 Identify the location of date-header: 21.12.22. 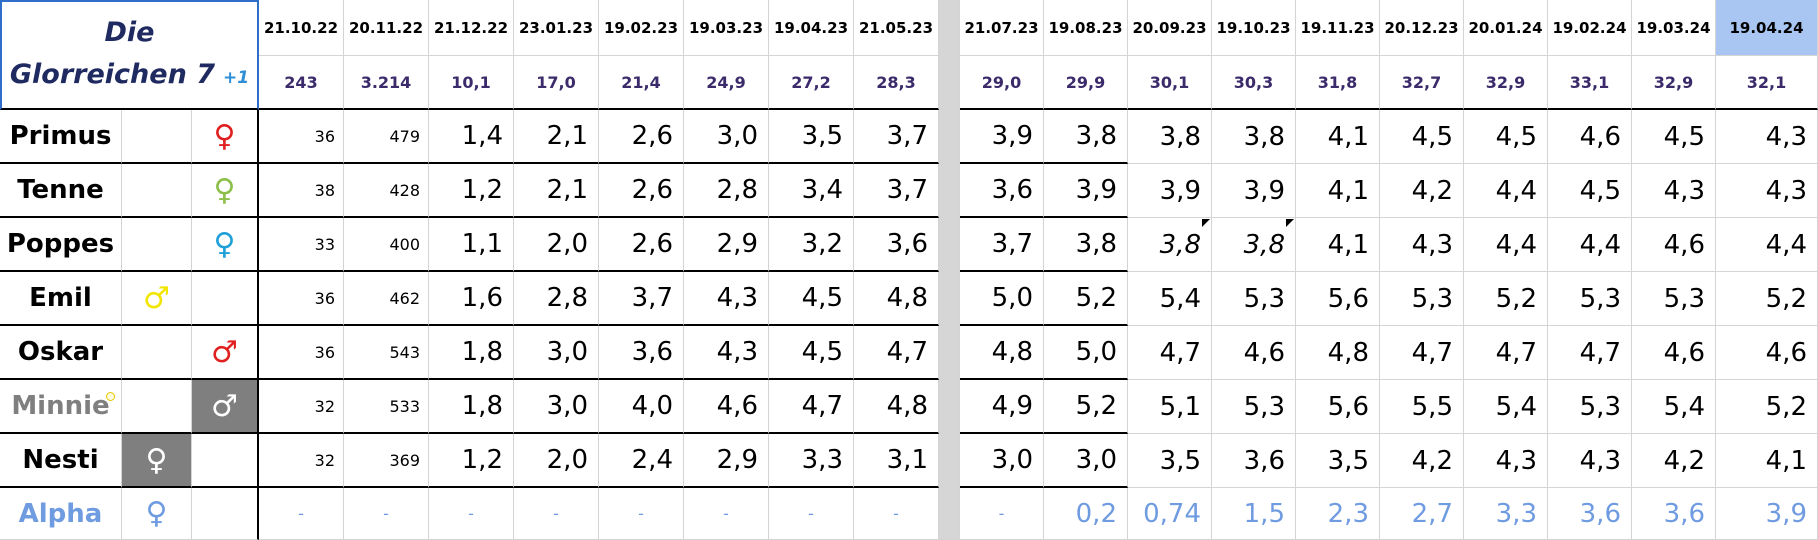
(471, 28).